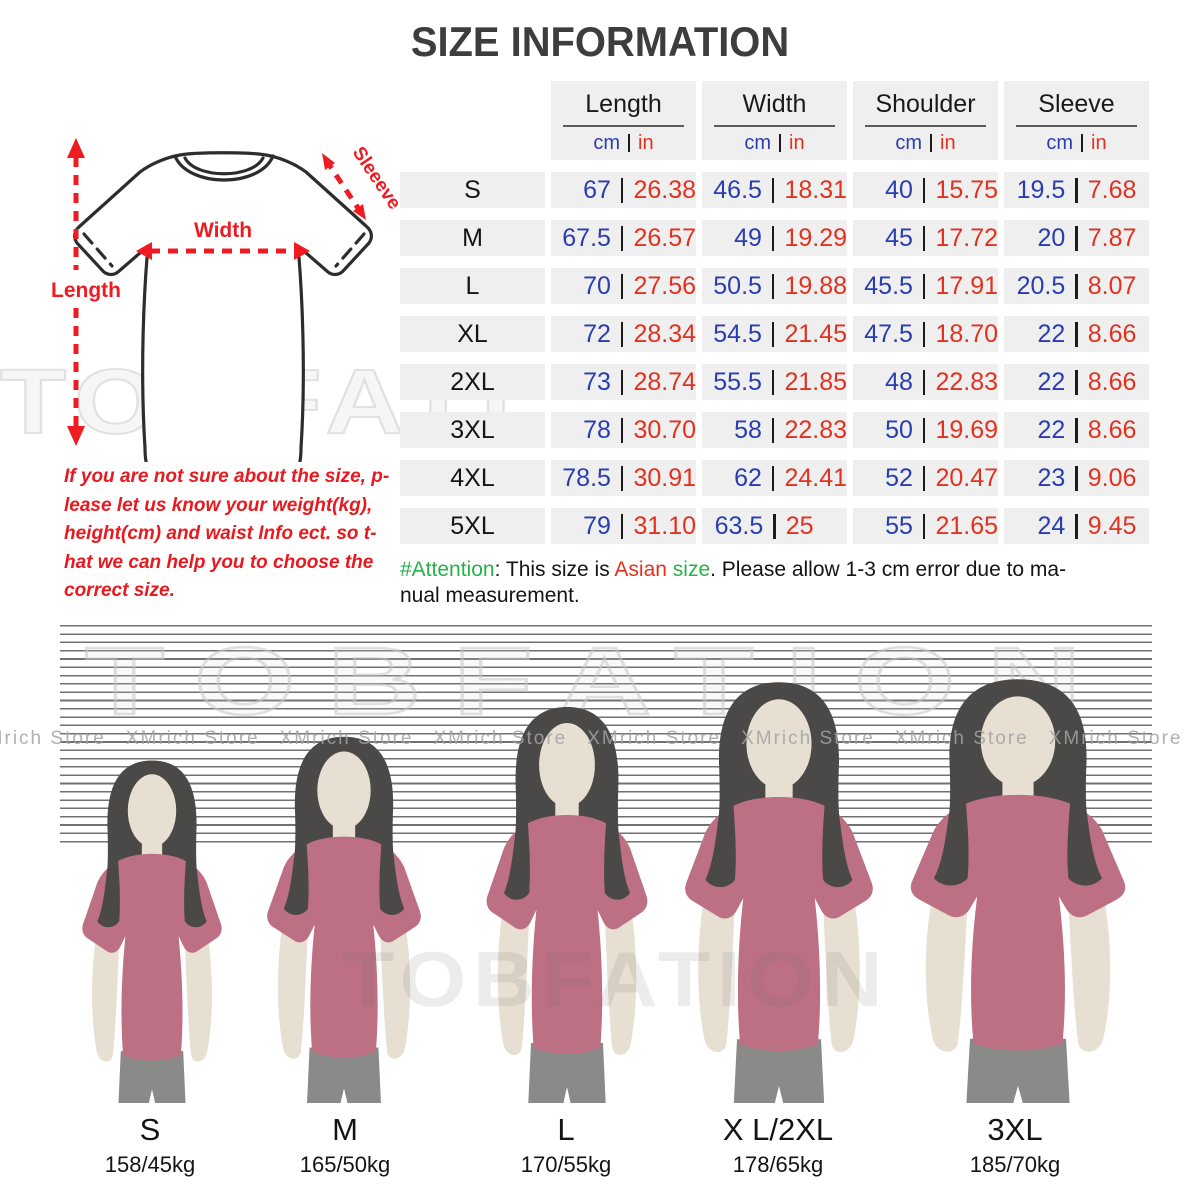 This screenshot has width=1200, height=1200. I want to click on tshirt-measure-diagram: Length Width Sleeeve, so click(224, 300).